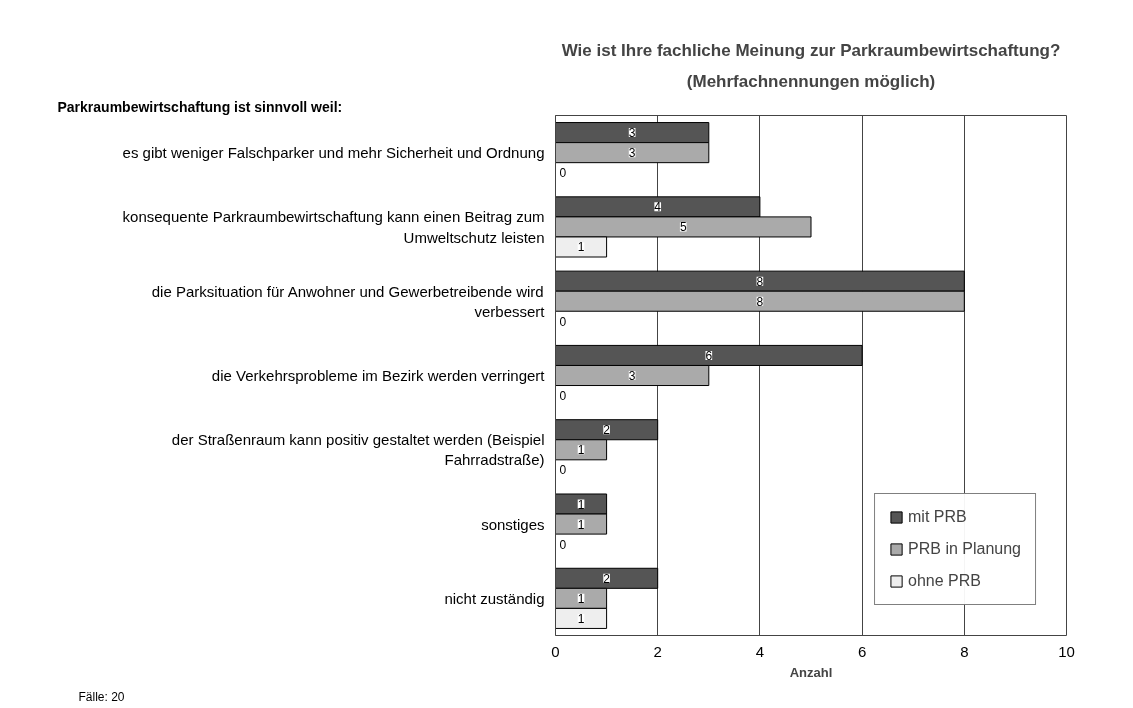  I want to click on data-label: 5, so click(683, 227).